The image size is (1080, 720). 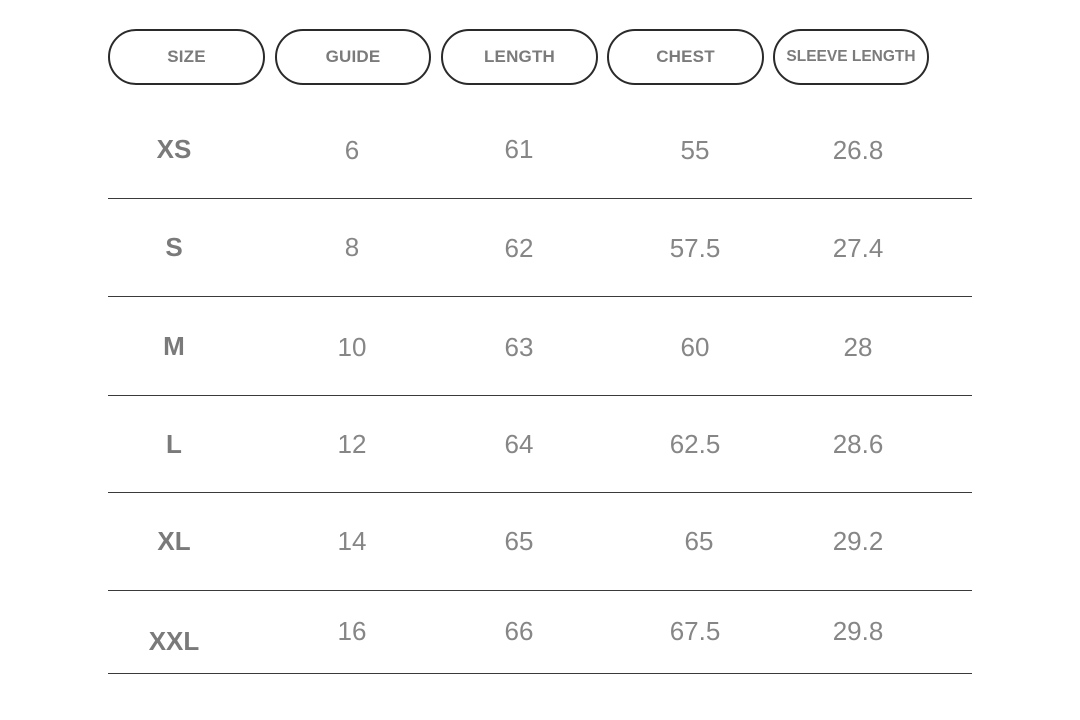 I want to click on sleeve-cell: 27.4, so click(x=858, y=248).